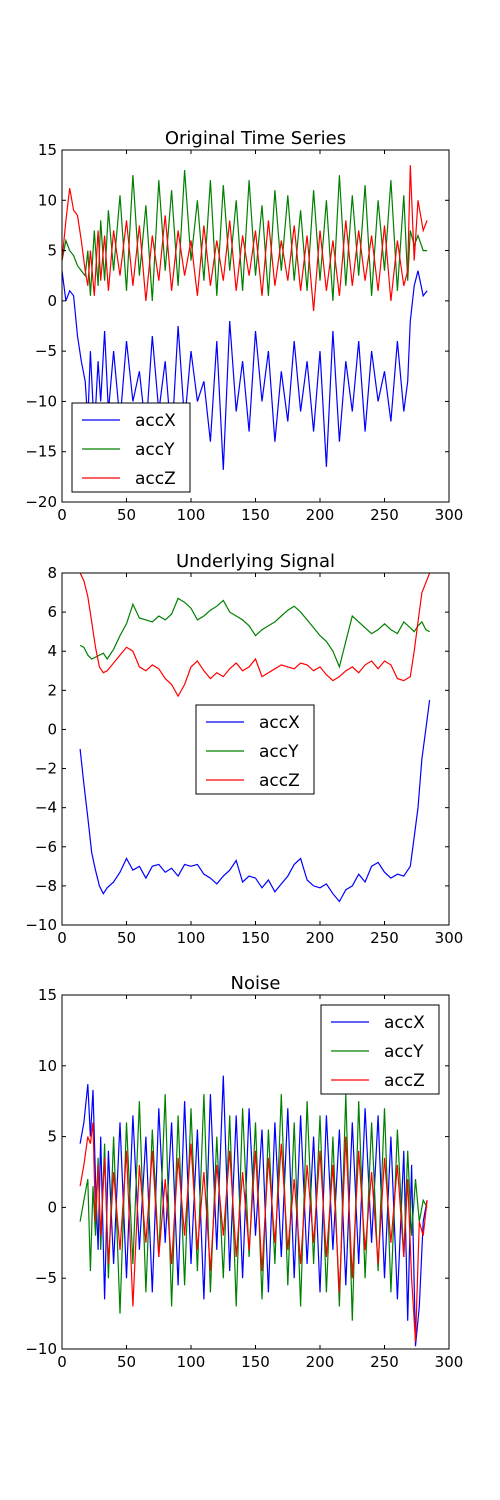 Image resolution: width=500 pixels, height=1500 pixels. Describe the element at coordinates (256, 983) in the screenshot. I see `chart-title: Noise` at that location.